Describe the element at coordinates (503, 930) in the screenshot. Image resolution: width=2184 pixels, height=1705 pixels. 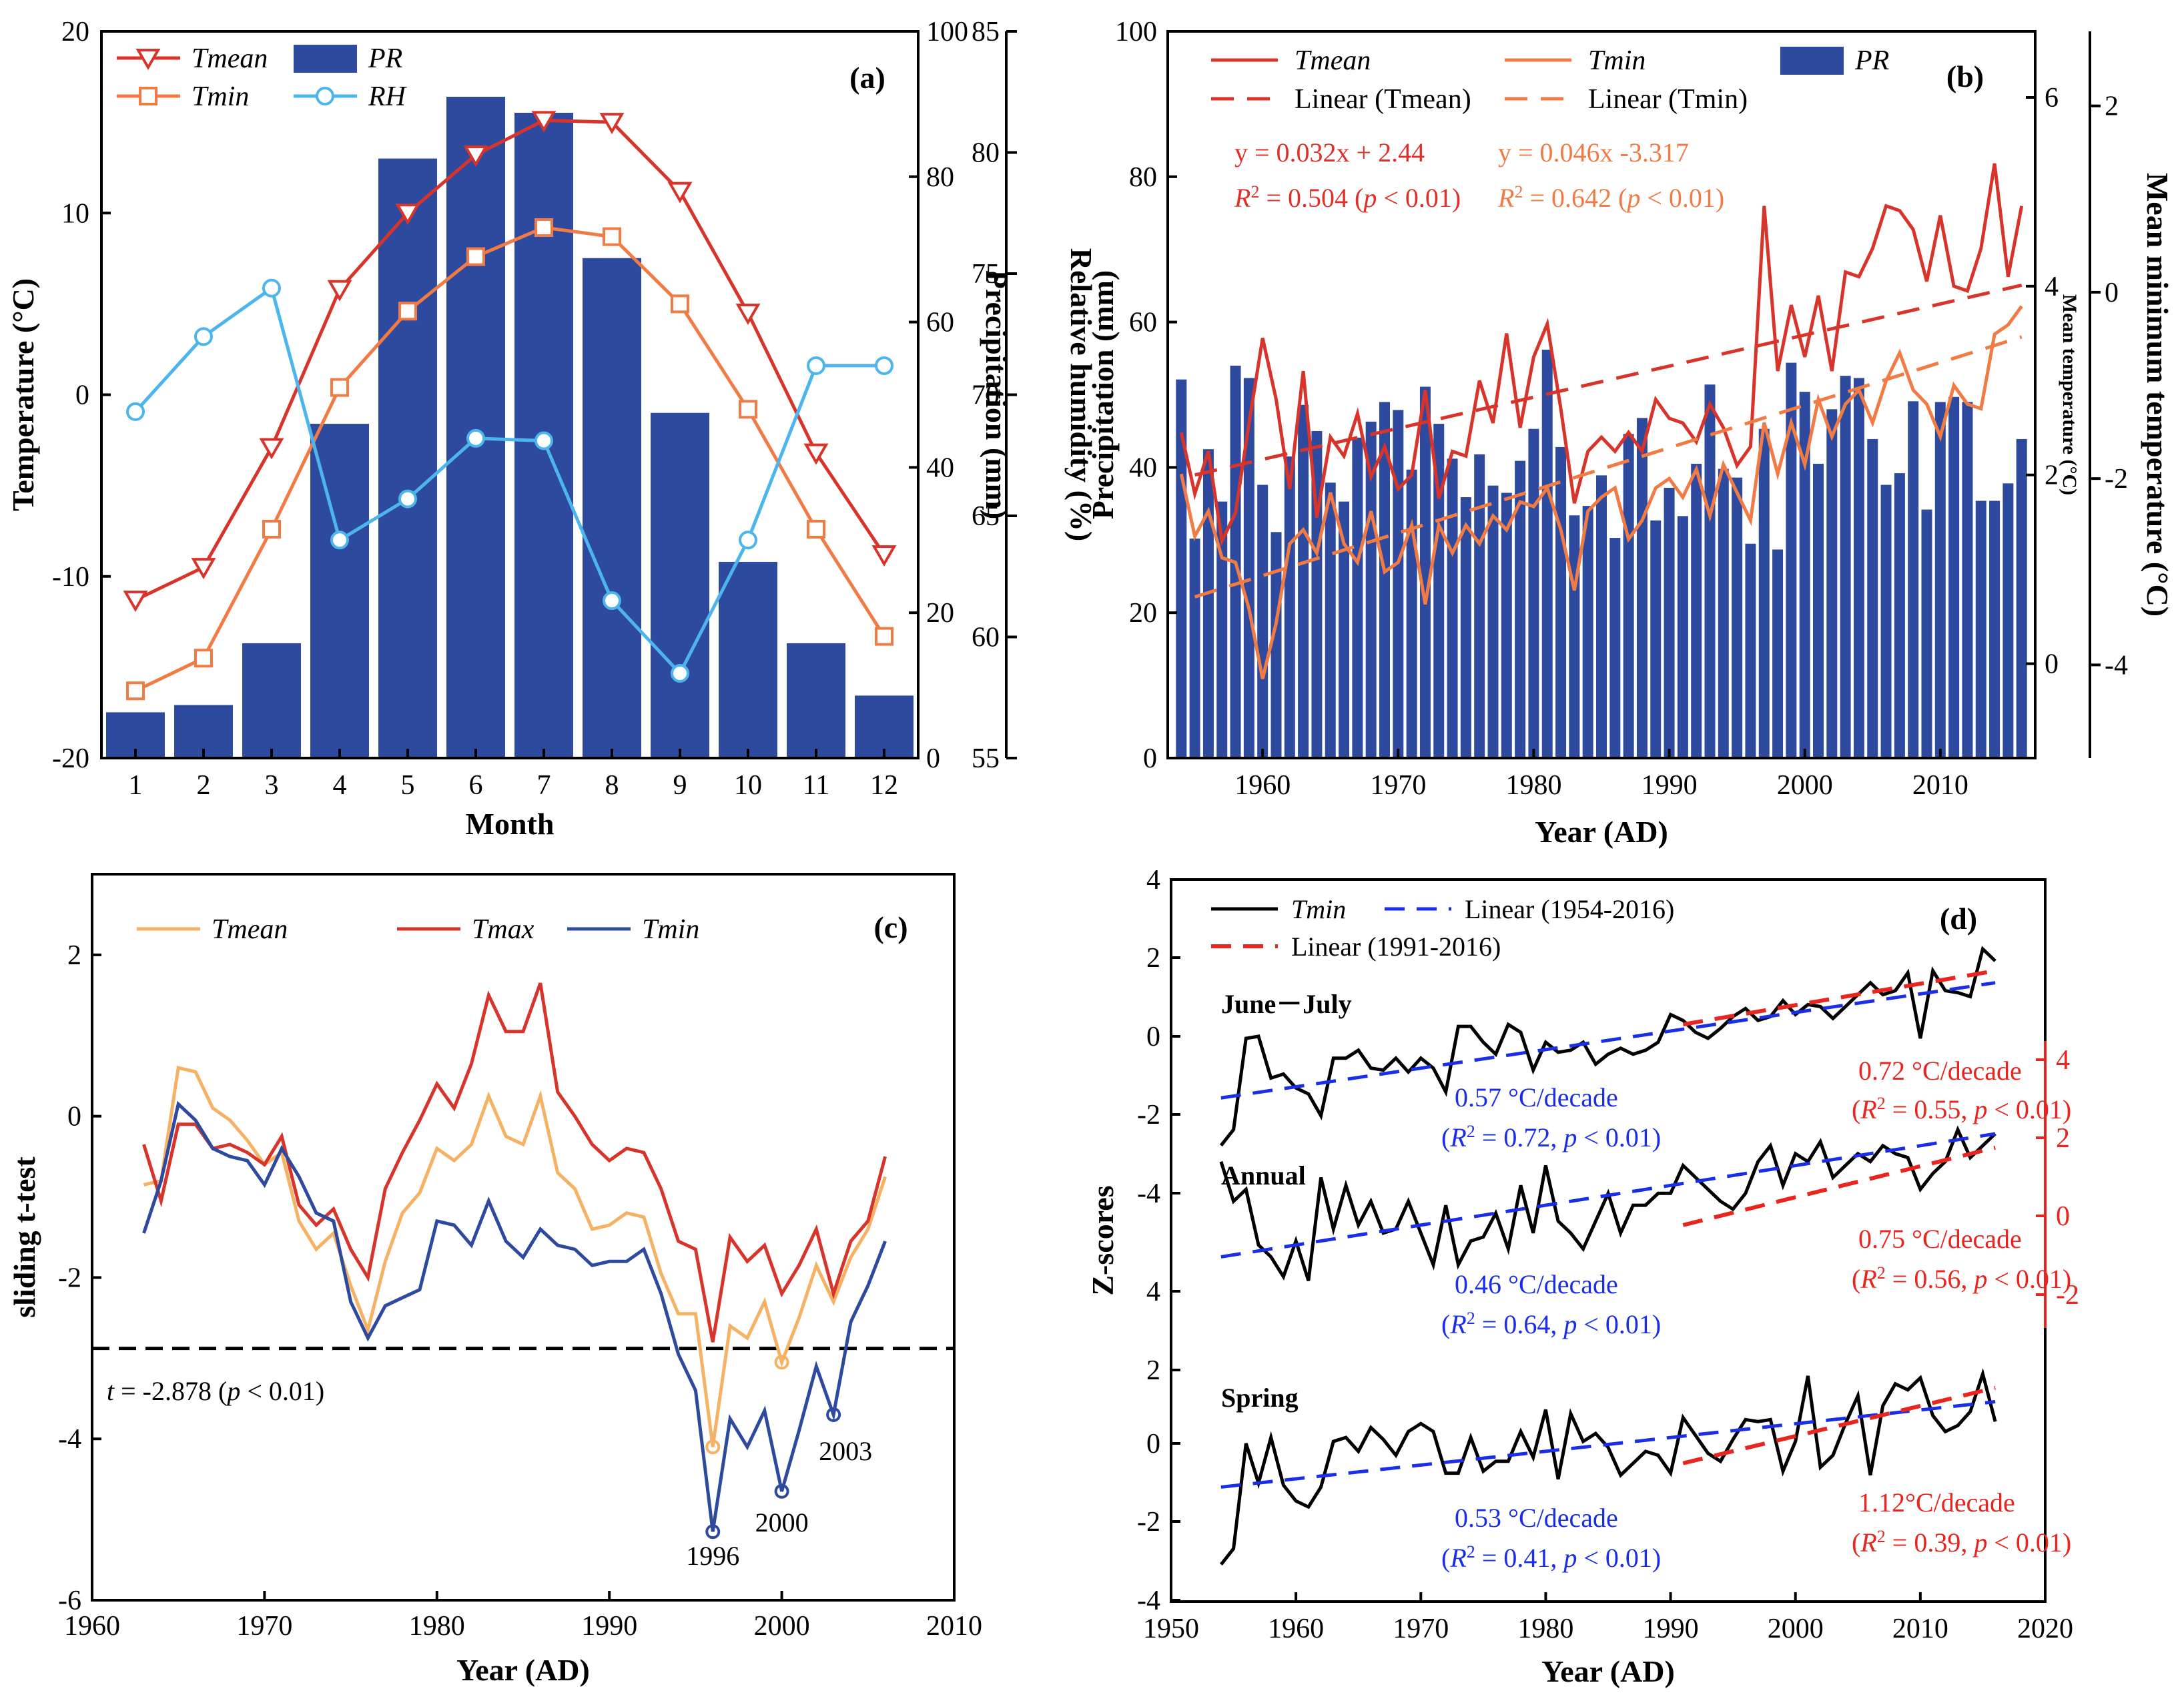
I see `legend-label: Tmax` at that location.